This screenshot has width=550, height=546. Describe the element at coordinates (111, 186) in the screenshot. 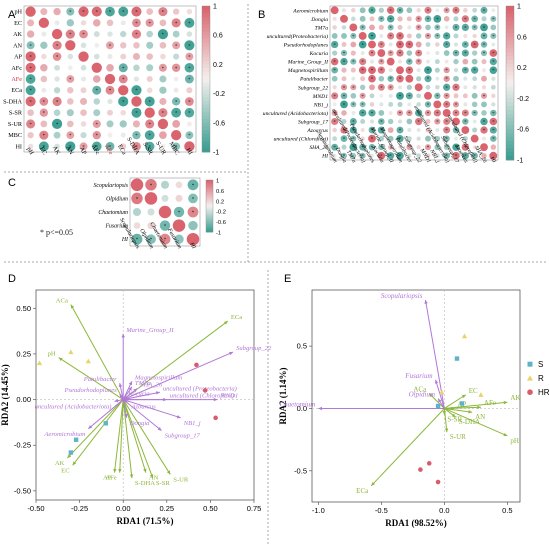

I see `heatmap-row-label: Scopulariopsis` at that location.